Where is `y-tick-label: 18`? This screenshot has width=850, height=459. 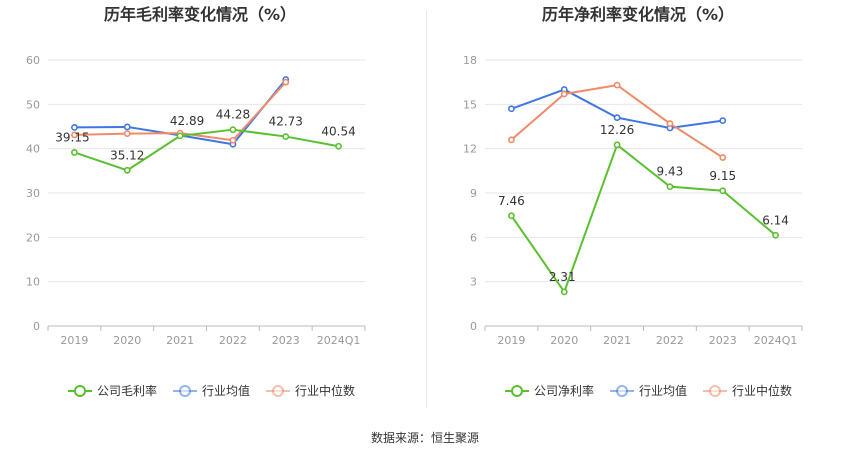 y-tick-label: 18 is located at coordinates (470, 60).